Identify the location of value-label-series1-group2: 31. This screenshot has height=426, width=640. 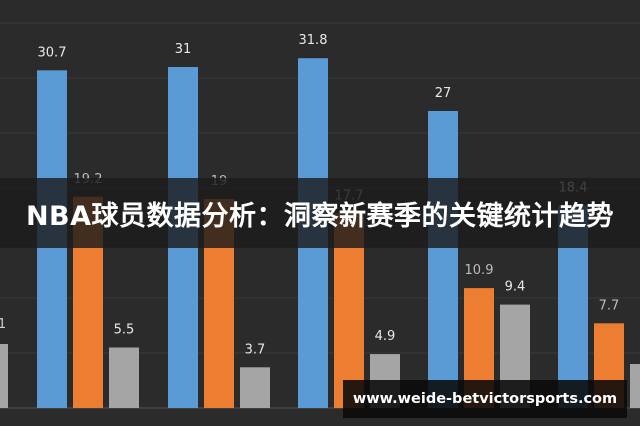
(183, 49).